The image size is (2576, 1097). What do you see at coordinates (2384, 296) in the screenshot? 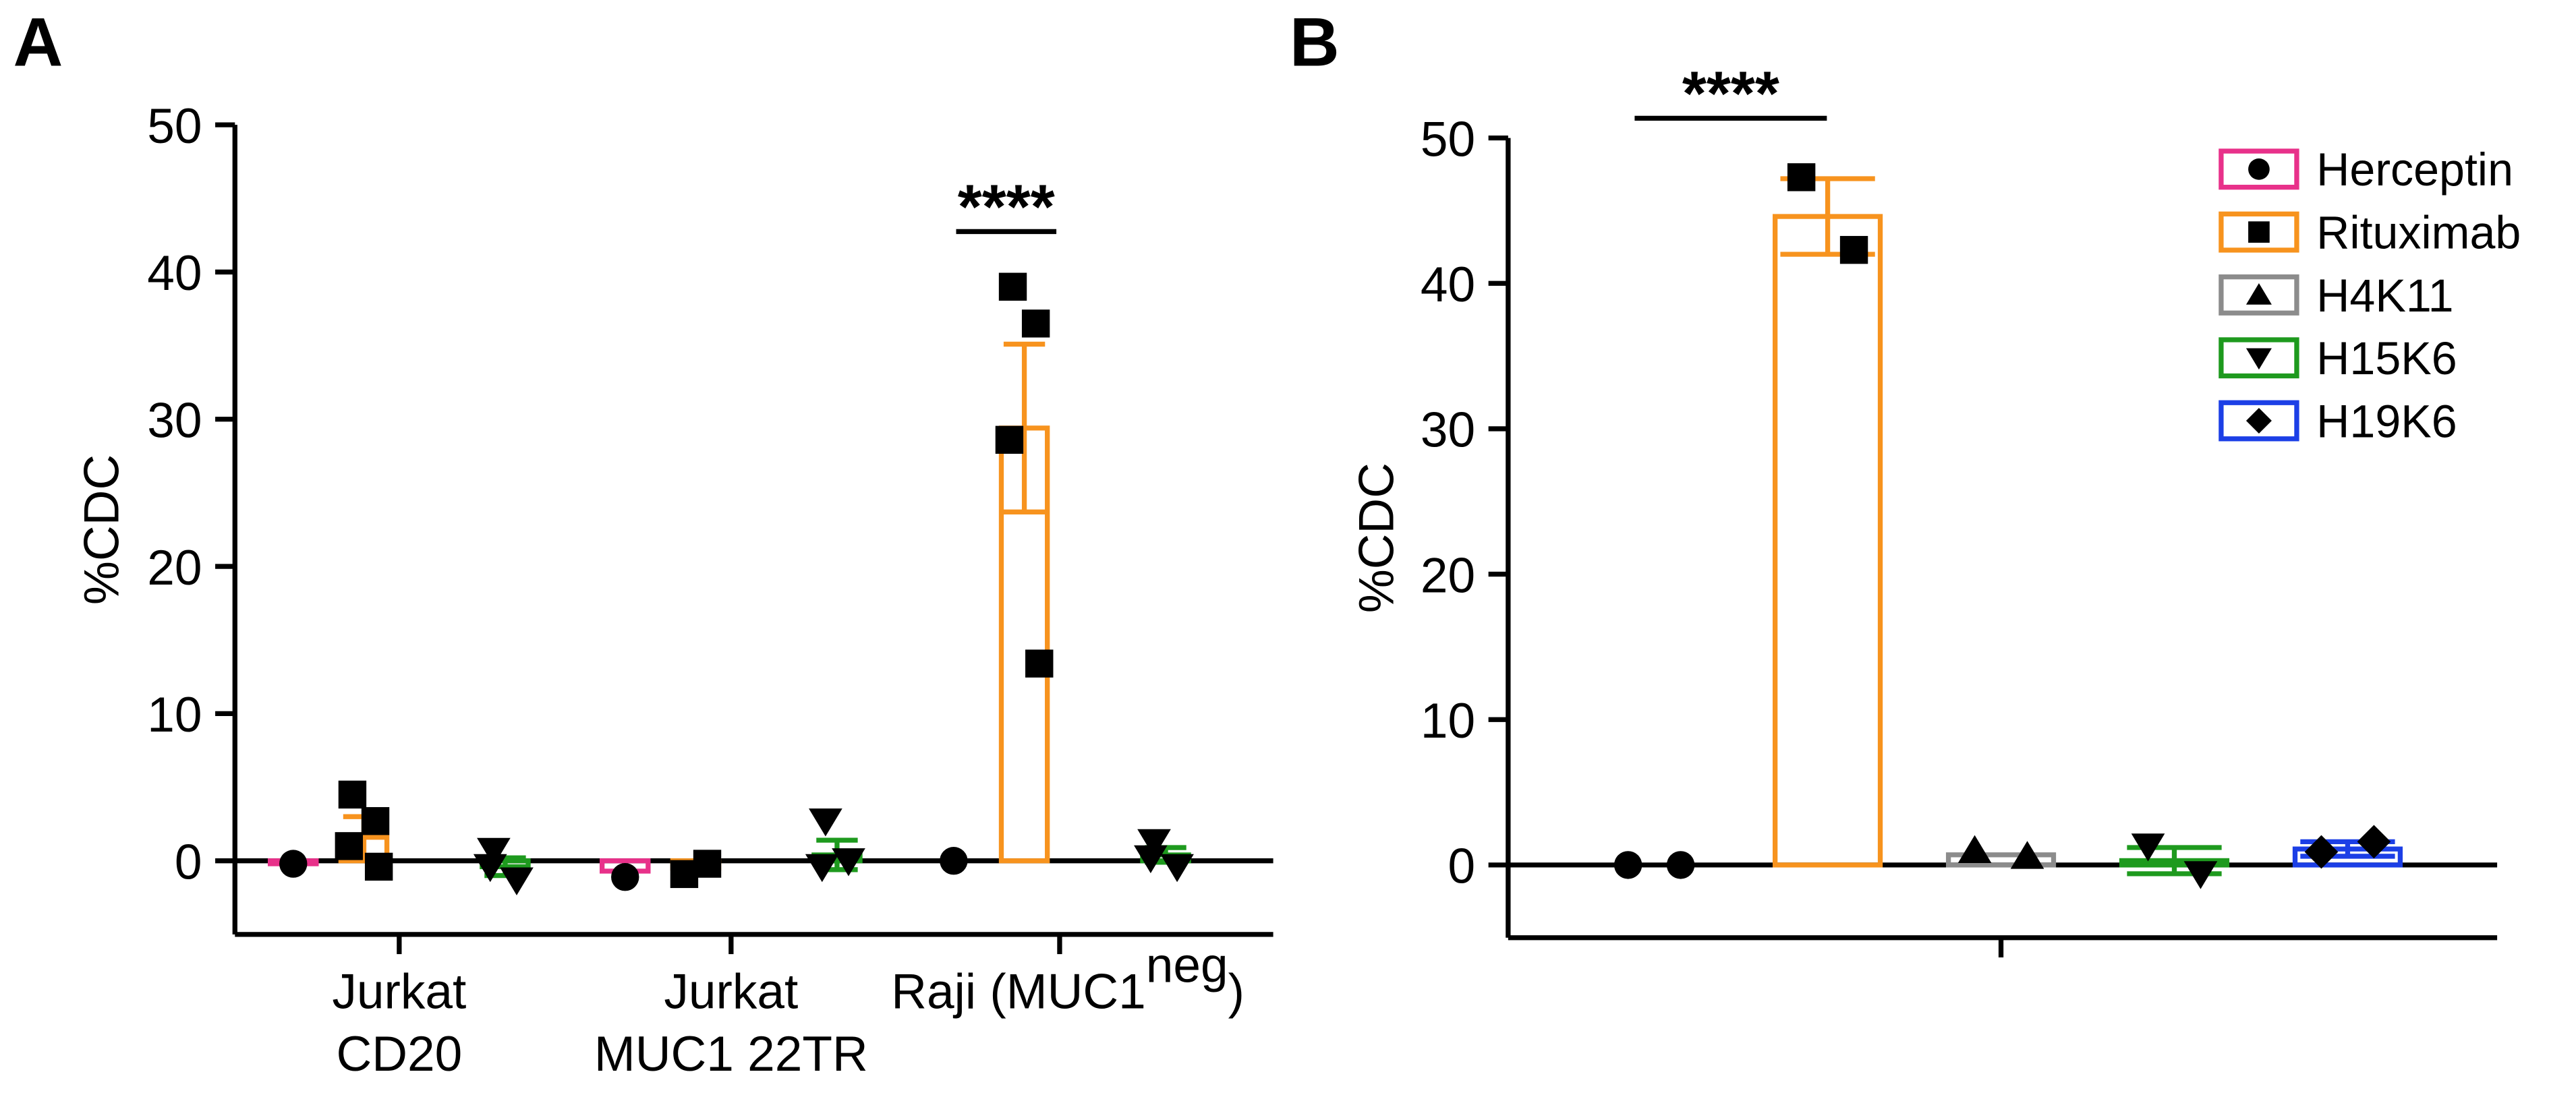
I see `legend-label: H4K11` at bounding box center [2384, 296].